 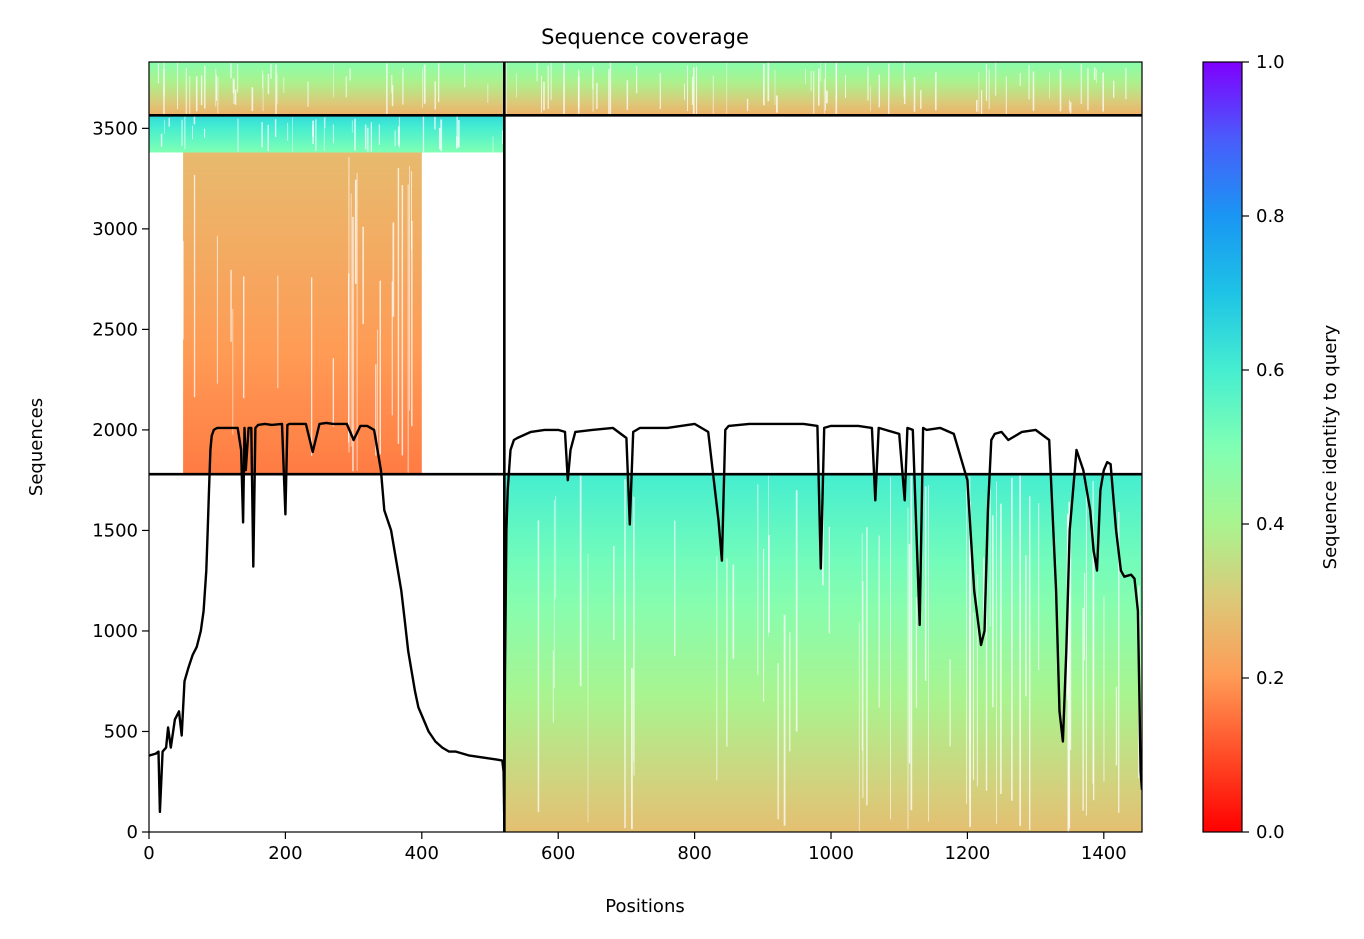 What do you see at coordinates (148, 853) in the screenshot?
I see `x-tick-label: 0` at bounding box center [148, 853].